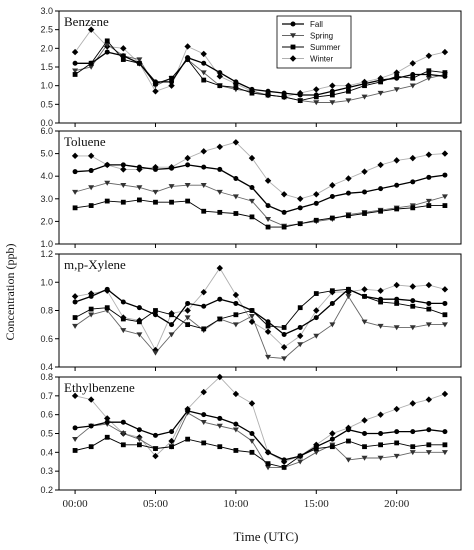 The image size is (474, 550). Describe the element at coordinates (325, 47) in the screenshot. I see `legend-label-summer: Summer` at that location.